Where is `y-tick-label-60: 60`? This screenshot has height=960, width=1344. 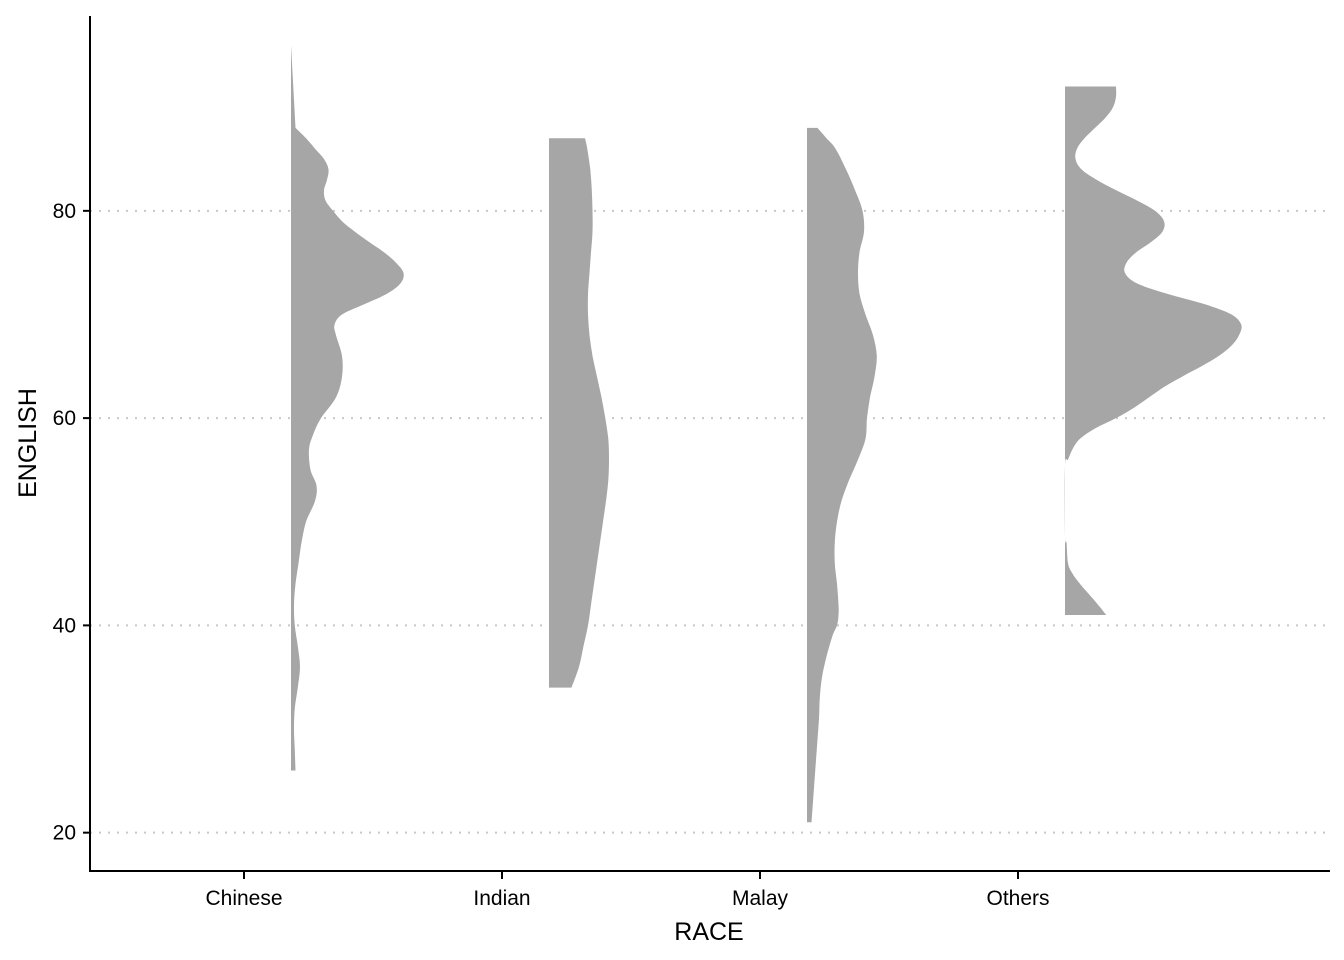 y-tick-label-60: 60 is located at coordinates (64, 418).